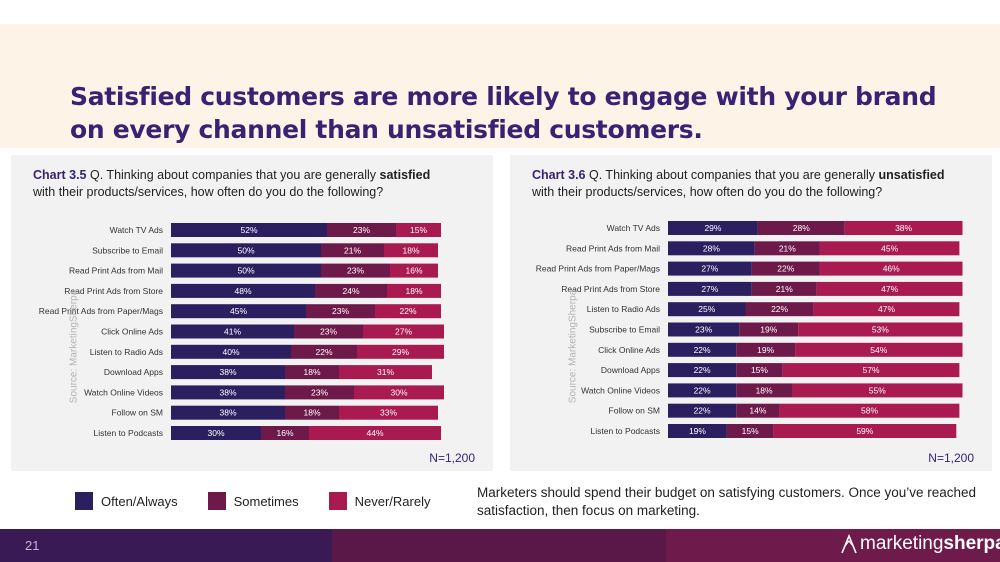  Describe the element at coordinates (757, 411) in the screenshot. I see `data-label: 14%` at that location.